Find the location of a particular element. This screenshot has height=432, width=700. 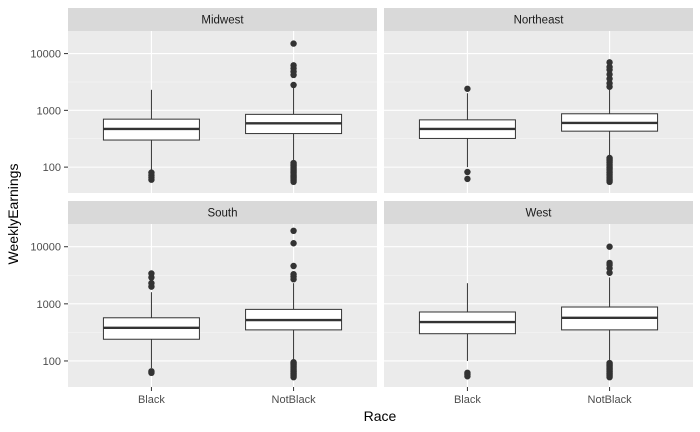

facet-strip-label: Midwest is located at coordinates (222, 21).